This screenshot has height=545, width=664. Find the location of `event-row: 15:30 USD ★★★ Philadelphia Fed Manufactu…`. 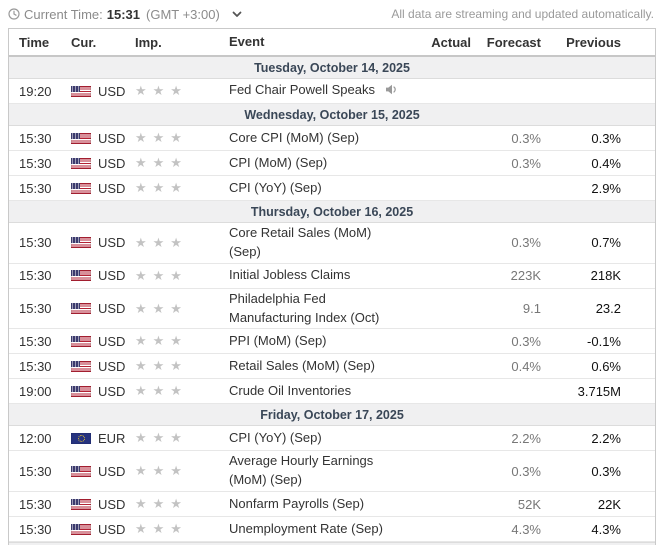

event-row: 15:30 USD ★★★ Philadelphia Fed Manufactu… is located at coordinates (332, 309).